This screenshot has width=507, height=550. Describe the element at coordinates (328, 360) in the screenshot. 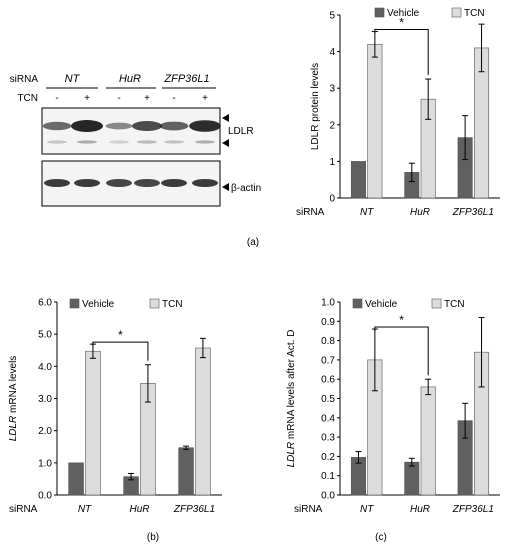

I see `y-tick-label: 0.7` at that location.